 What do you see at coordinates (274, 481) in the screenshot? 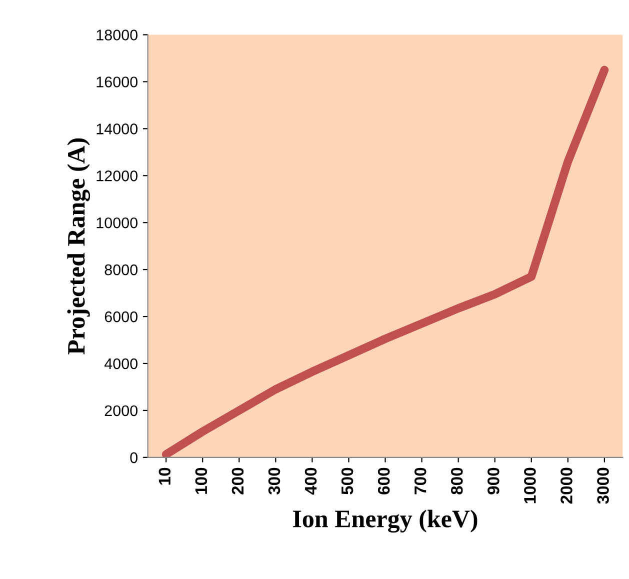
I see `x-tick-label: 300` at bounding box center [274, 481].